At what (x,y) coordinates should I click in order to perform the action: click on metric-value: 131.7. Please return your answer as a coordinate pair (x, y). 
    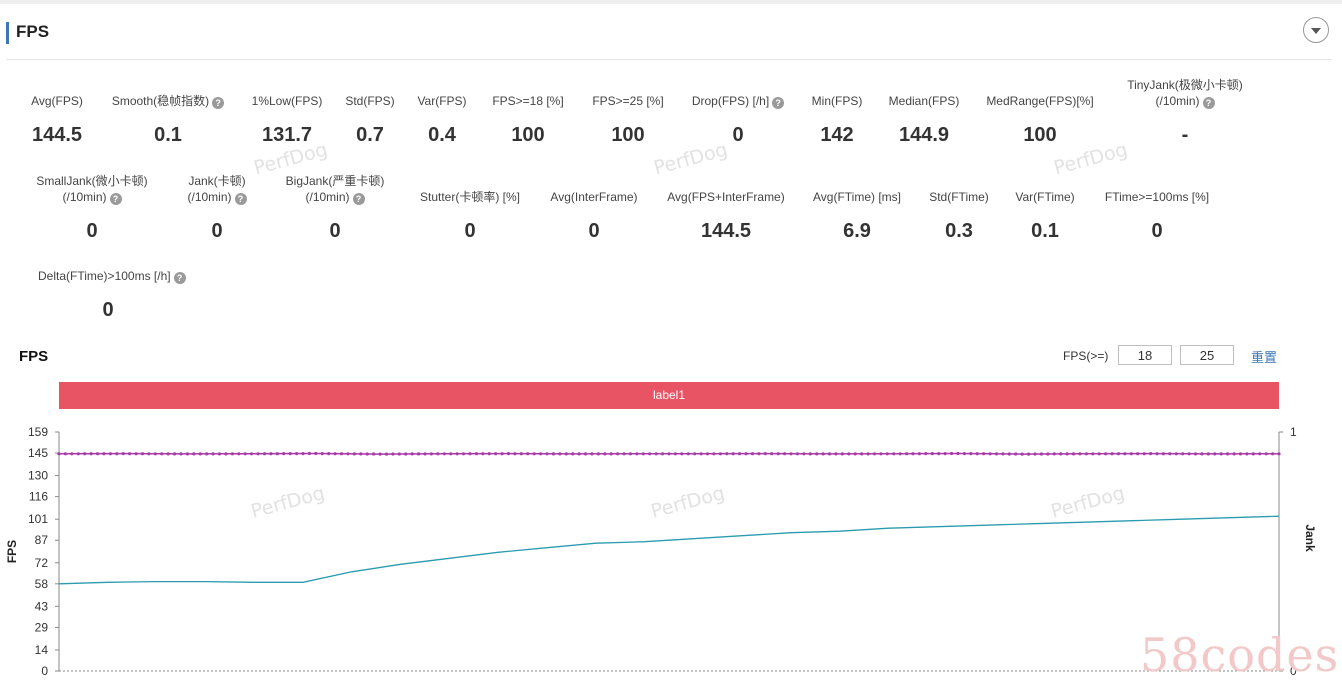
    Looking at the image, I should click on (287, 135).